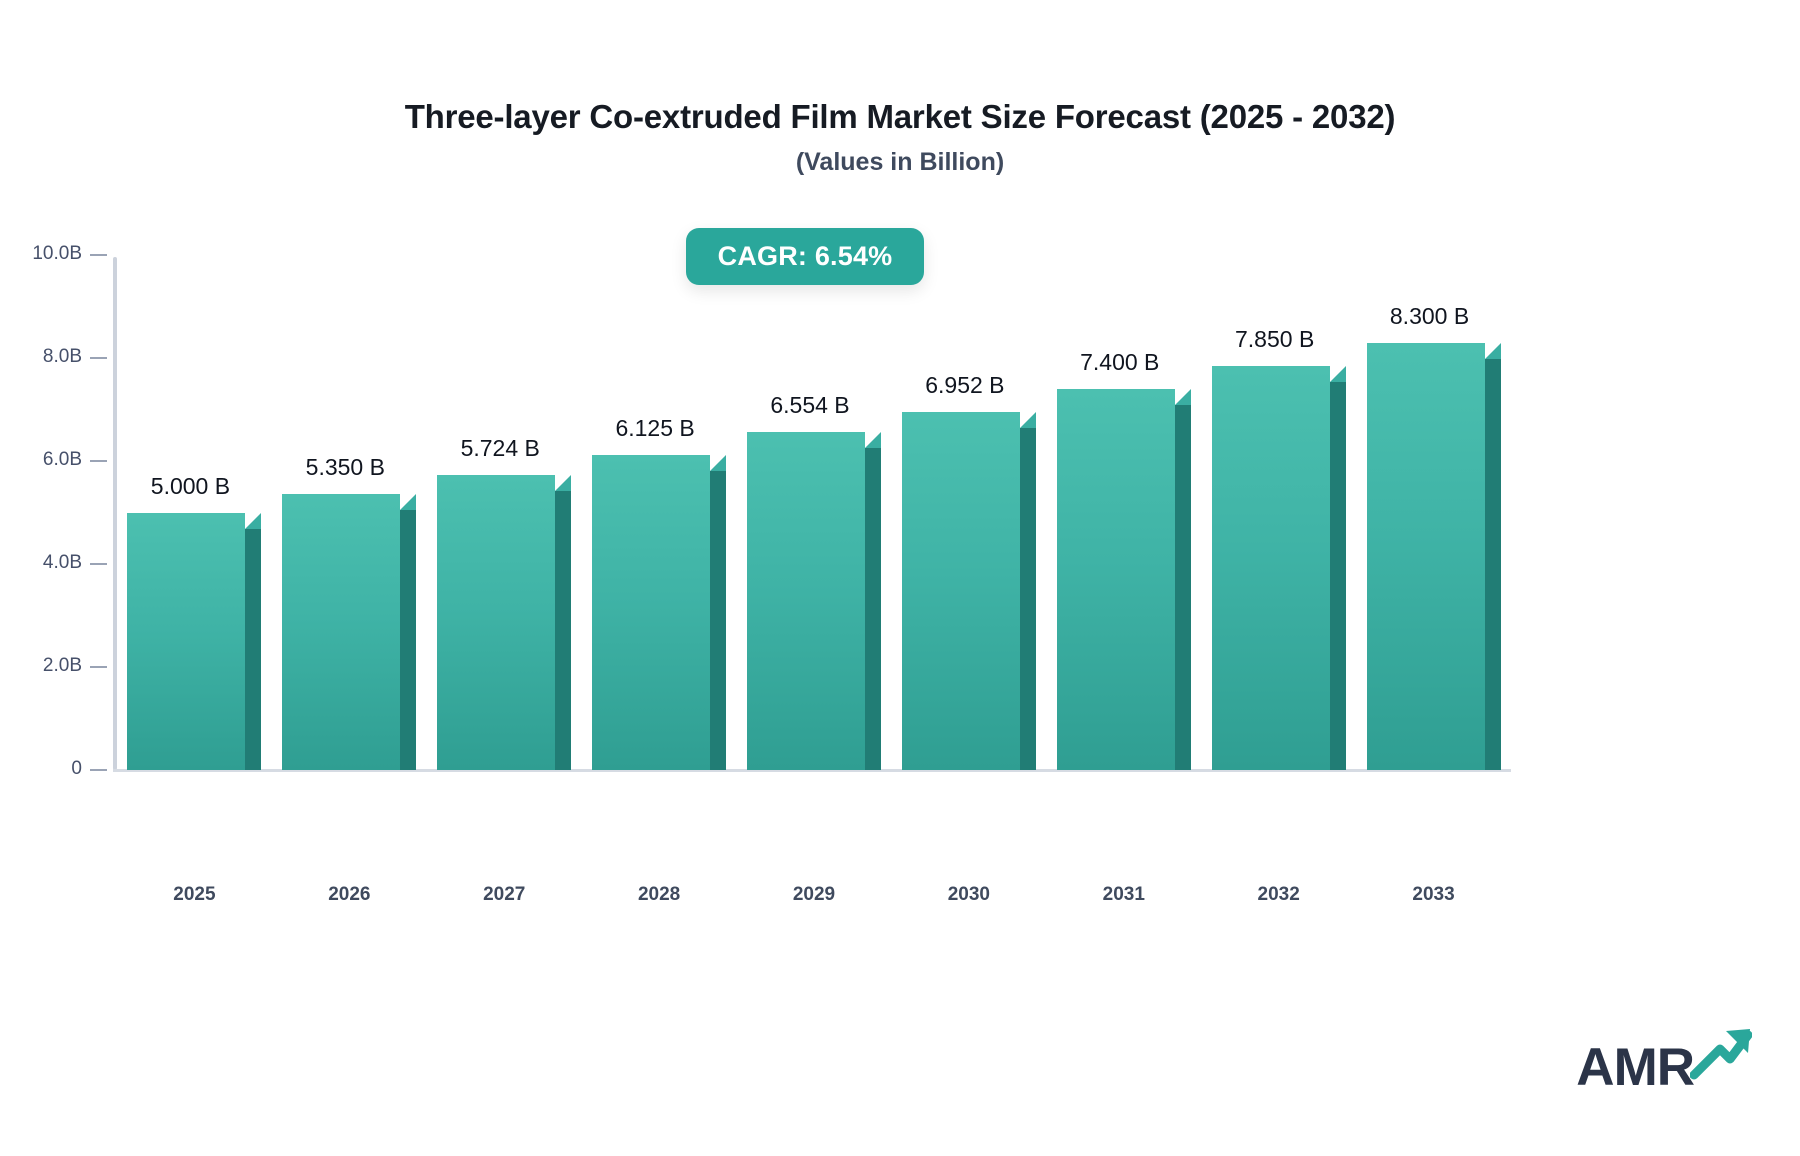 This screenshot has height=1156, width=1800. Describe the element at coordinates (345, 467) in the screenshot. I see `bar-value-label: 5.350 B` at that location.